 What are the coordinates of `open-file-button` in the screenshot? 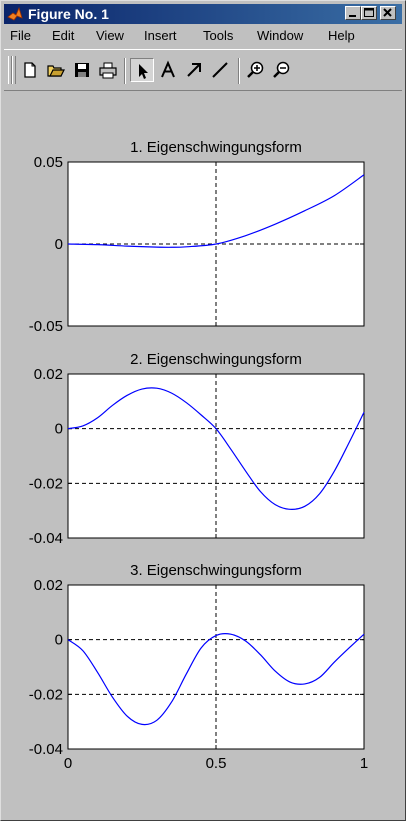 It's located at (56, 70).